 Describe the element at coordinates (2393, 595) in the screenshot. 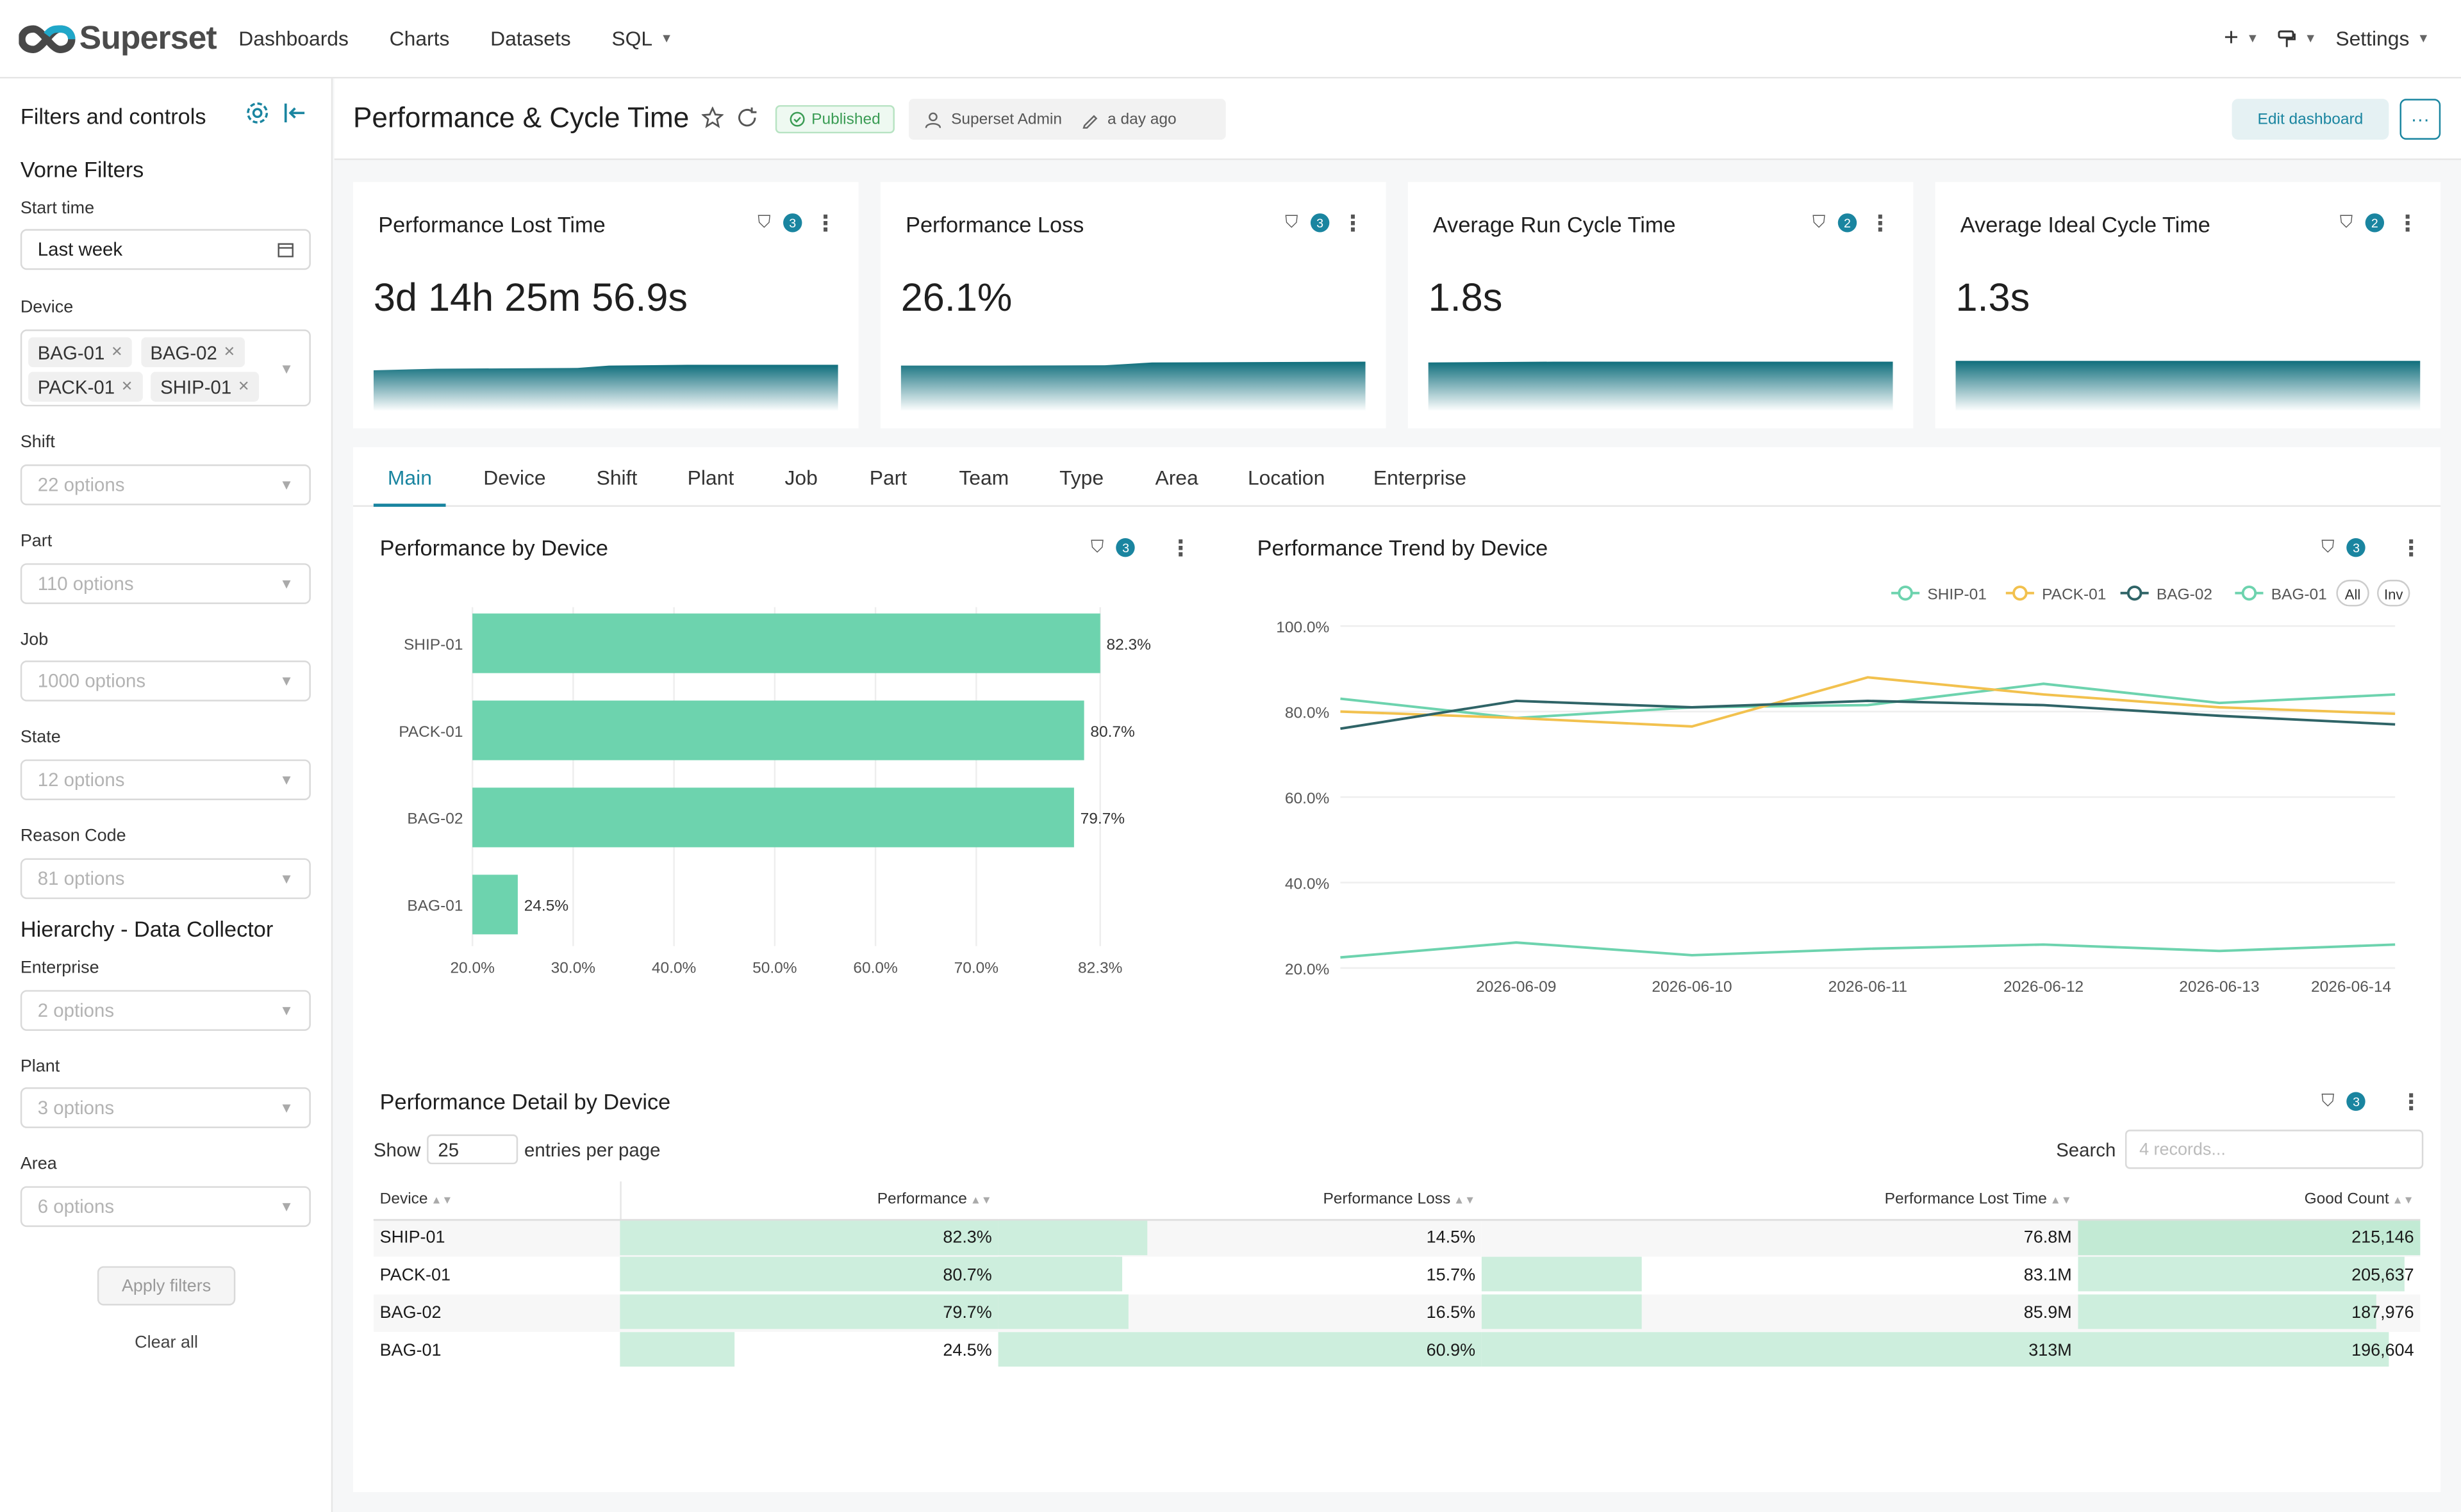

I see `legend-button-label: Inv` at that location.